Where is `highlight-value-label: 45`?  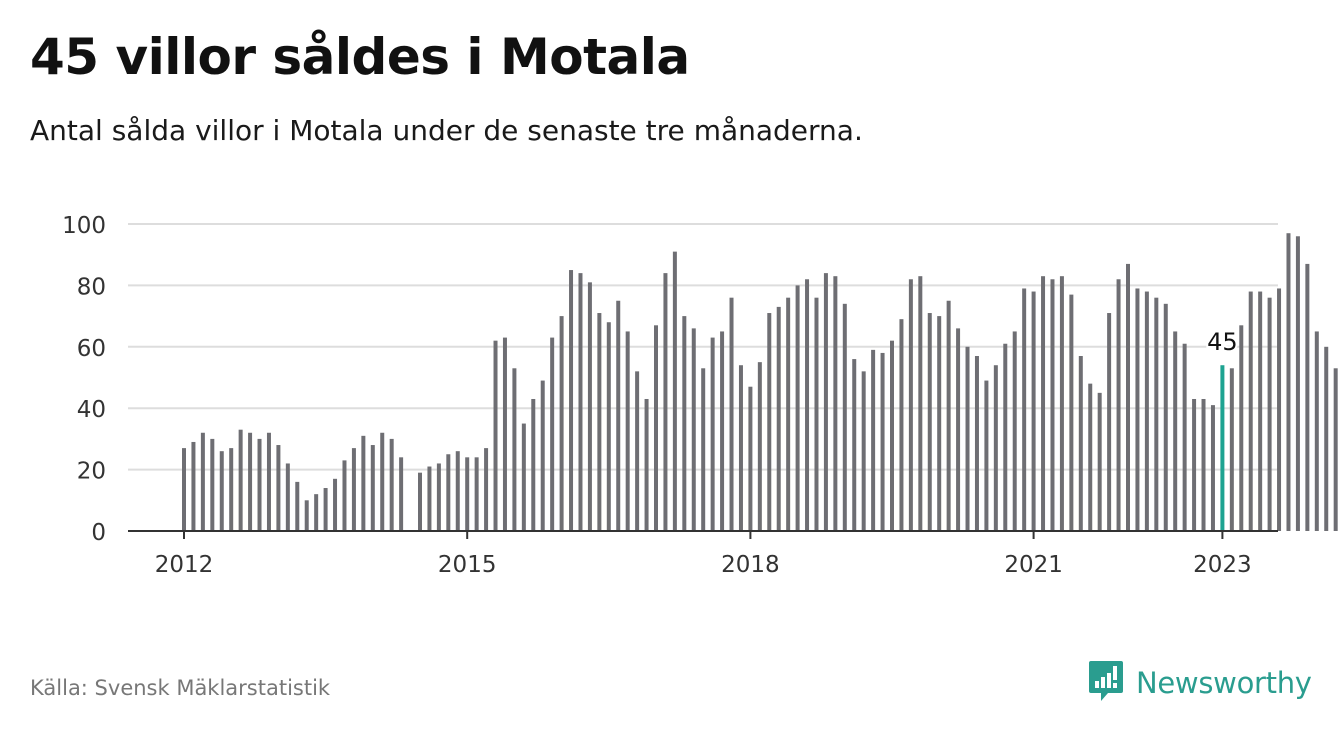 highlight-value-label: 45 is located at coordinates (1222, 342).